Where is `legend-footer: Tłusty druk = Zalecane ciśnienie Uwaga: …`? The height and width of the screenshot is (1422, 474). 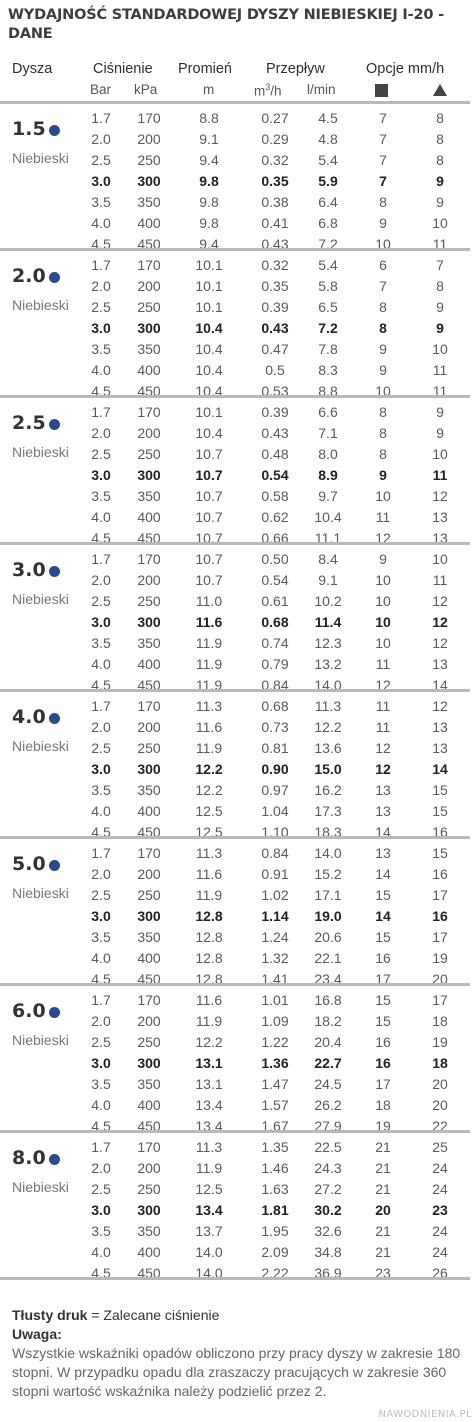
legend-footer: Tłusty druk = Zalecane ciśnienie Uwaga: … is located at coordinates (238, 1353).